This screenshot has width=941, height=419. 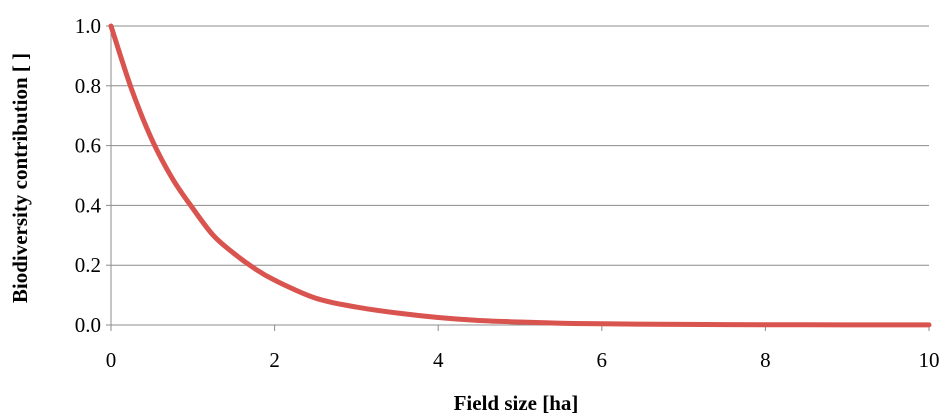 What do you see at coordinates (88, 26) in the screenshot?
I see `y-tick-label: 1.0` at bounding box center [88, 26].